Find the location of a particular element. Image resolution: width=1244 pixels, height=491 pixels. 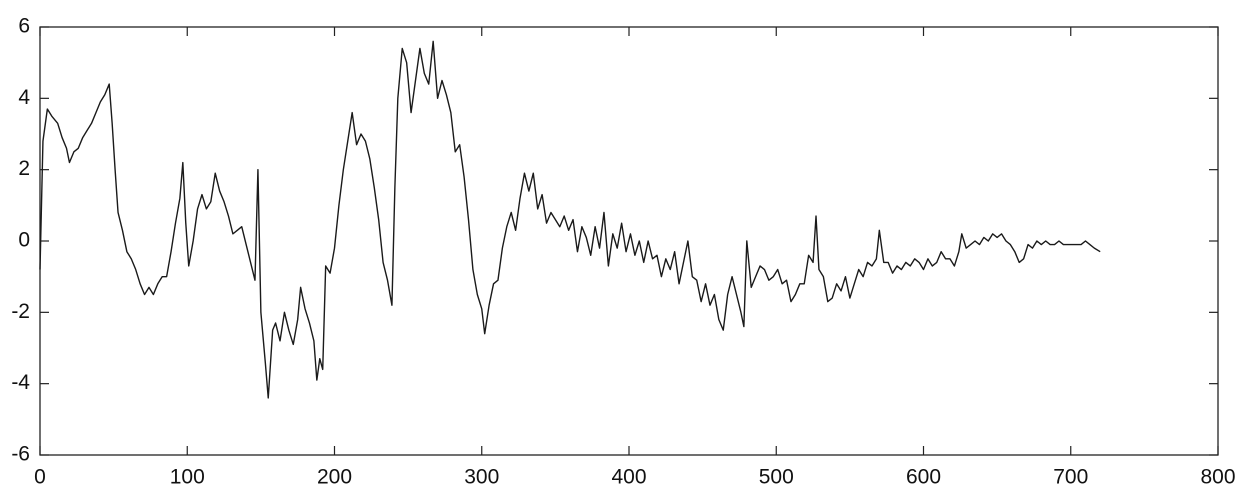

x-tick-label: 600 is located at coordinates (923, 477).